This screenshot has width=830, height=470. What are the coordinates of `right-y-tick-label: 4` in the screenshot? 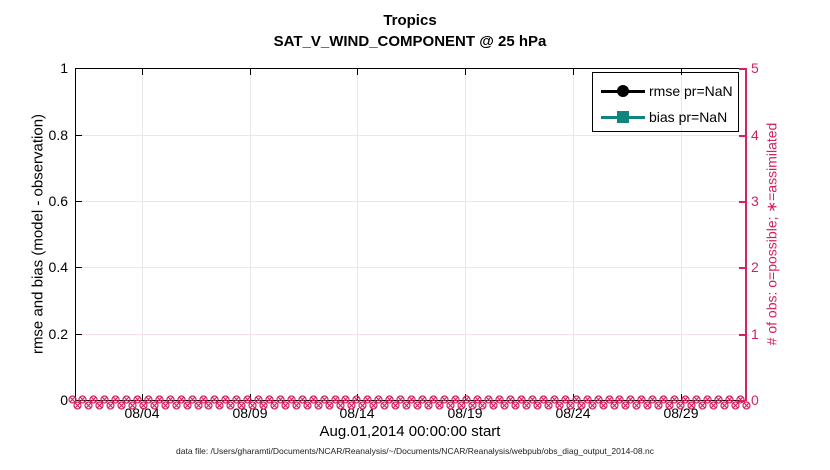 It's located at (755, 135).